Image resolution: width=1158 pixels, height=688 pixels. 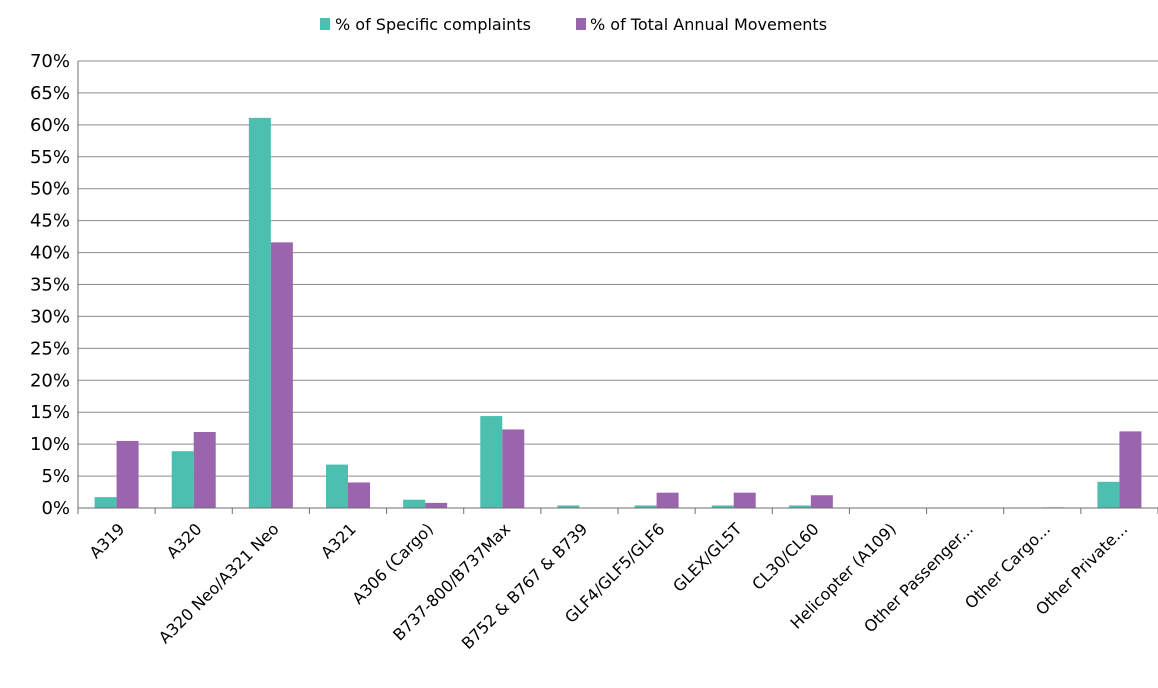 I want to click on y-tick-label: 60%, so click(x=50, y=125).